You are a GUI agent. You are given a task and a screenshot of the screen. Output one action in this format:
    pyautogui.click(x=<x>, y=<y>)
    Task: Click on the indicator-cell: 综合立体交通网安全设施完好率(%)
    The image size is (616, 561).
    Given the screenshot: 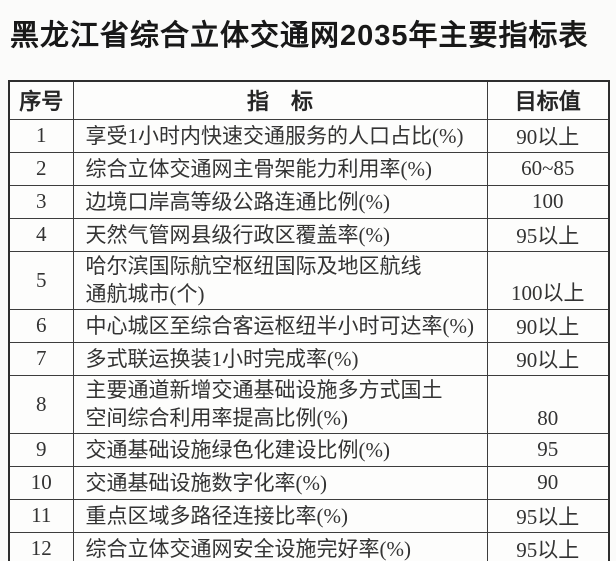 What is the action you would take?
    pyautogui.click(x=280, y=546)
    